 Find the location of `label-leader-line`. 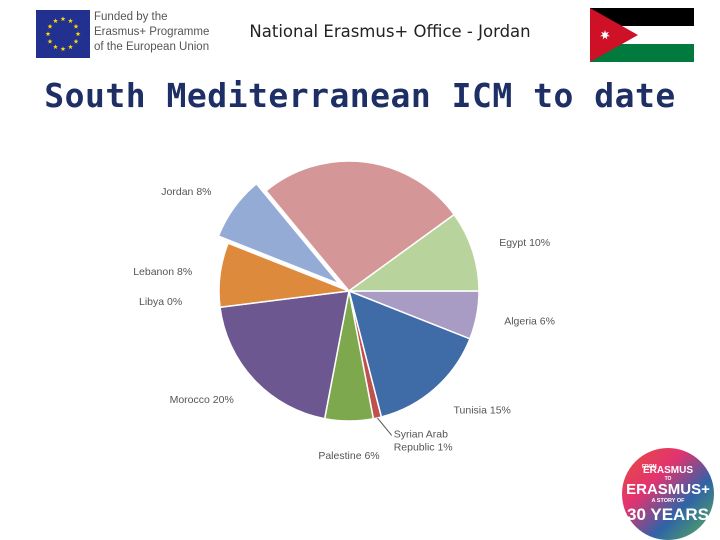

label-leader-line is located at coordinates (385, 426).